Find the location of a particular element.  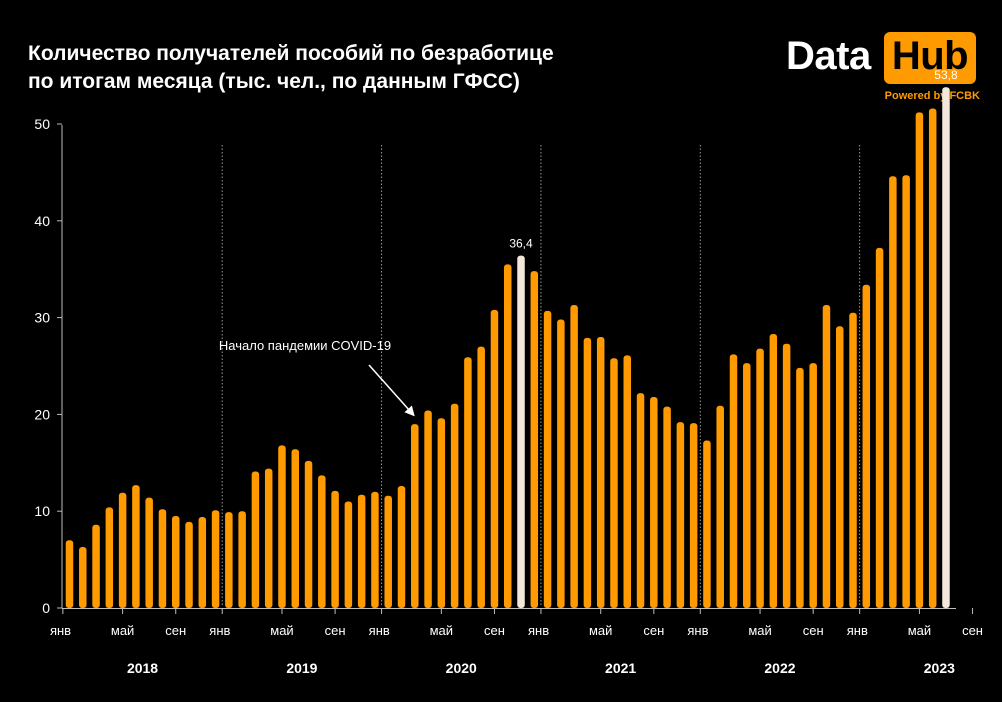

logo-hub-box: Hub is located at coordinates (930, 58).